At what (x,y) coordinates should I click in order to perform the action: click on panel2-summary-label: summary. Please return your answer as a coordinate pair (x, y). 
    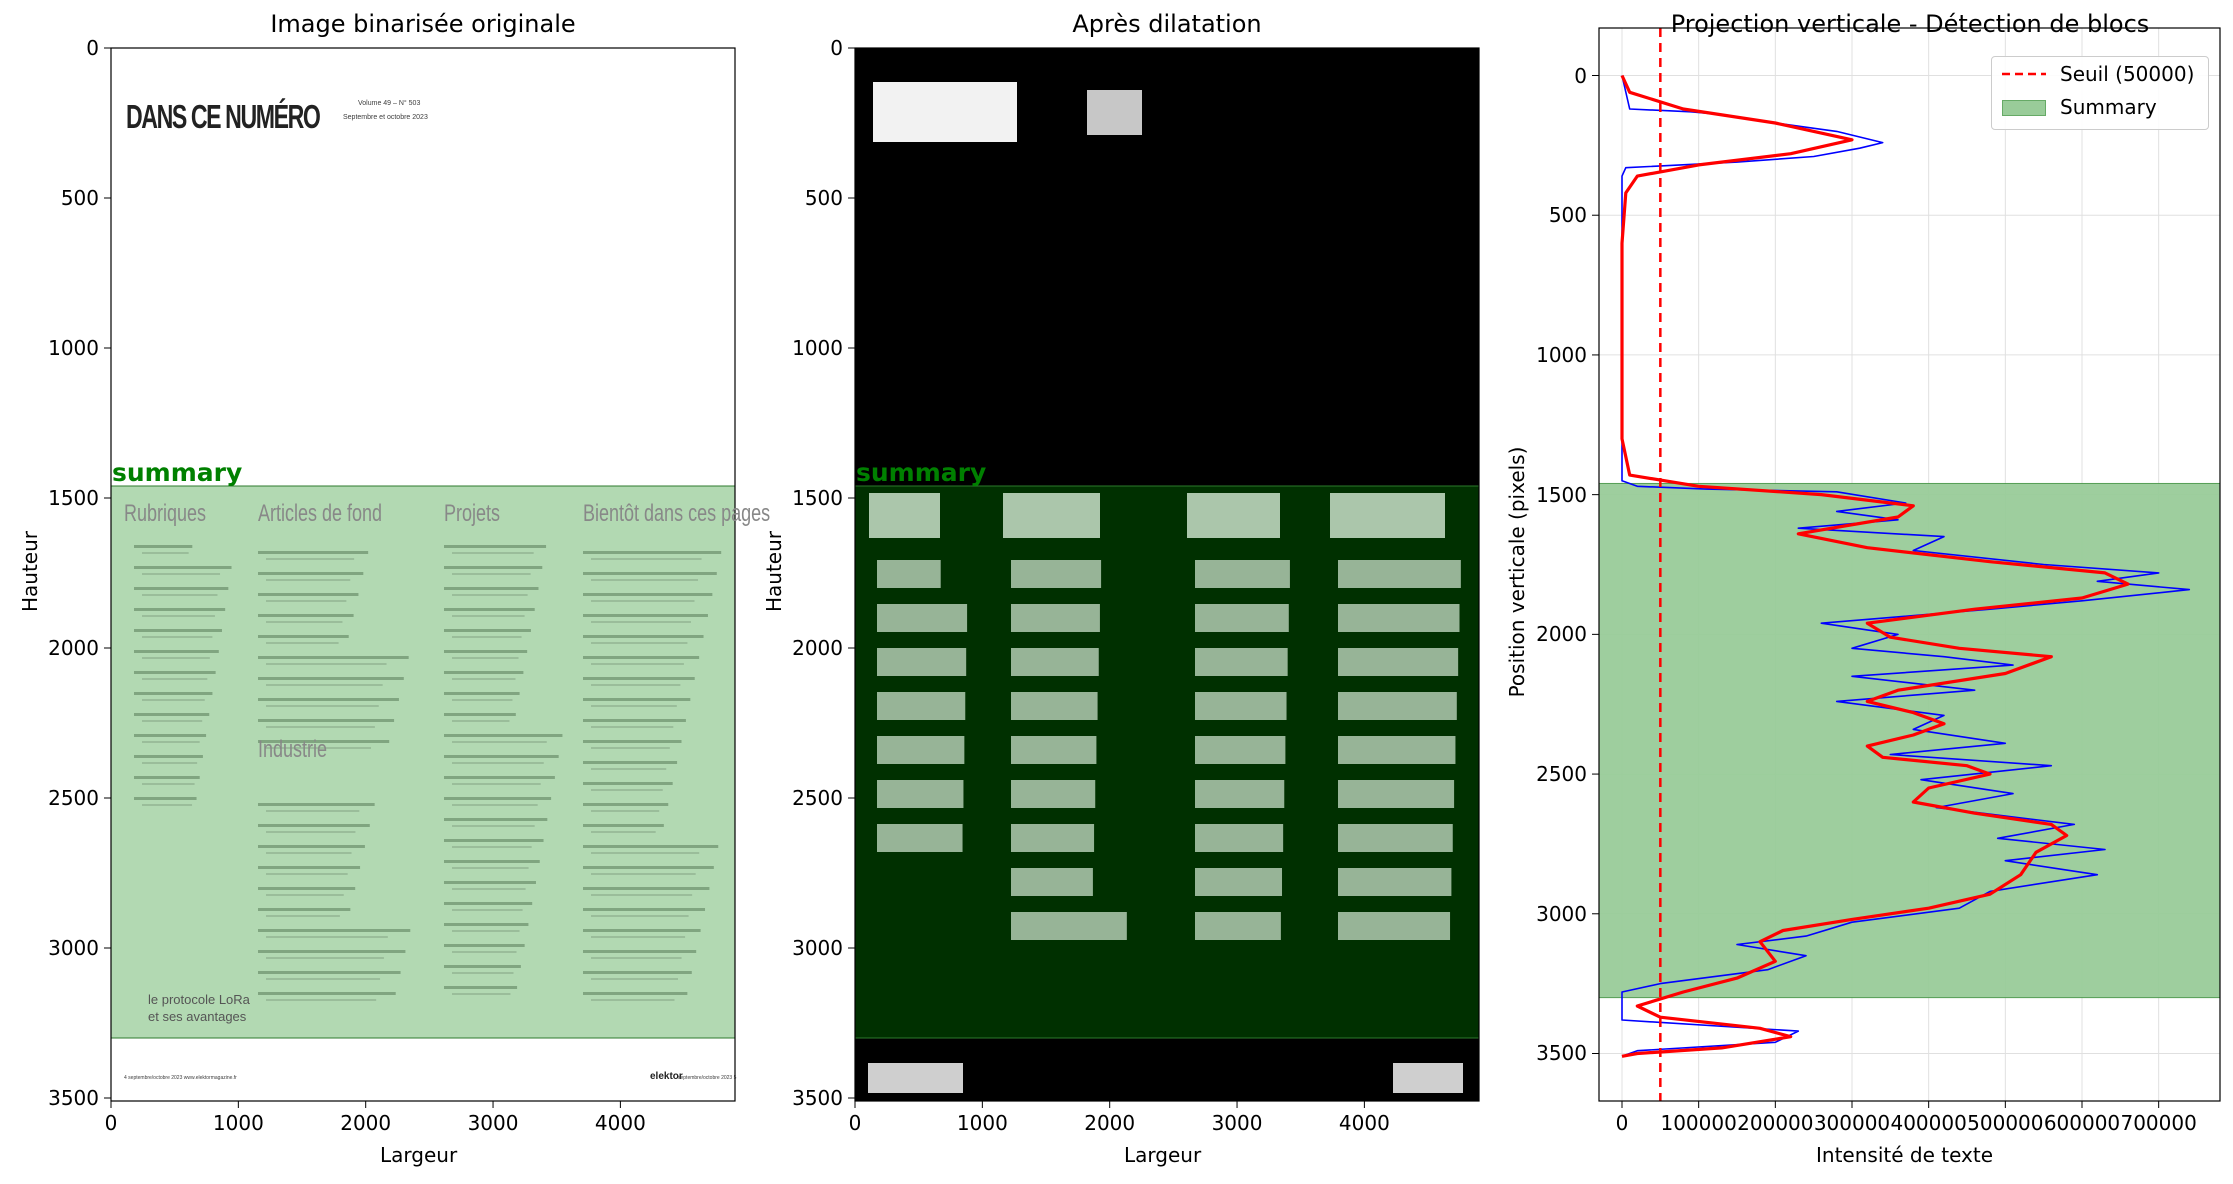
    Looking at the image, I should click on (921, 472).